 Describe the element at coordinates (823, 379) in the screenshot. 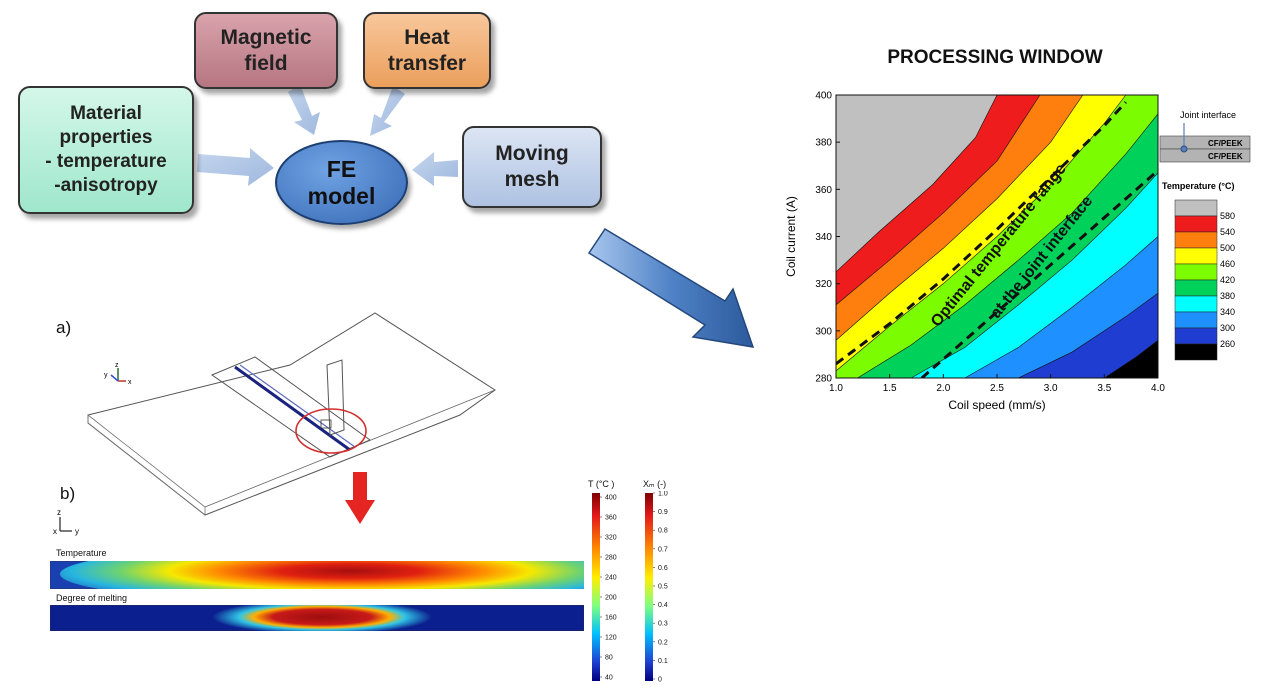

I see `y-tick-label: 280` at that location.